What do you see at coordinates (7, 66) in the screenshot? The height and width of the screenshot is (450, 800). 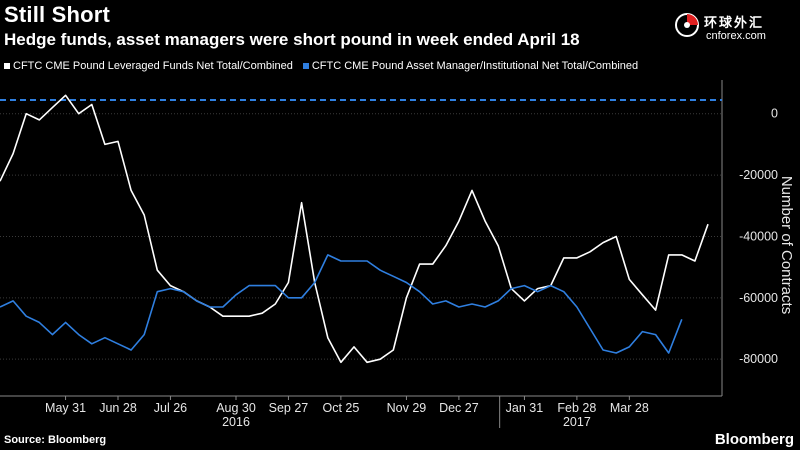 I see `legend-swatch-white` at bounding box center [7, 66].